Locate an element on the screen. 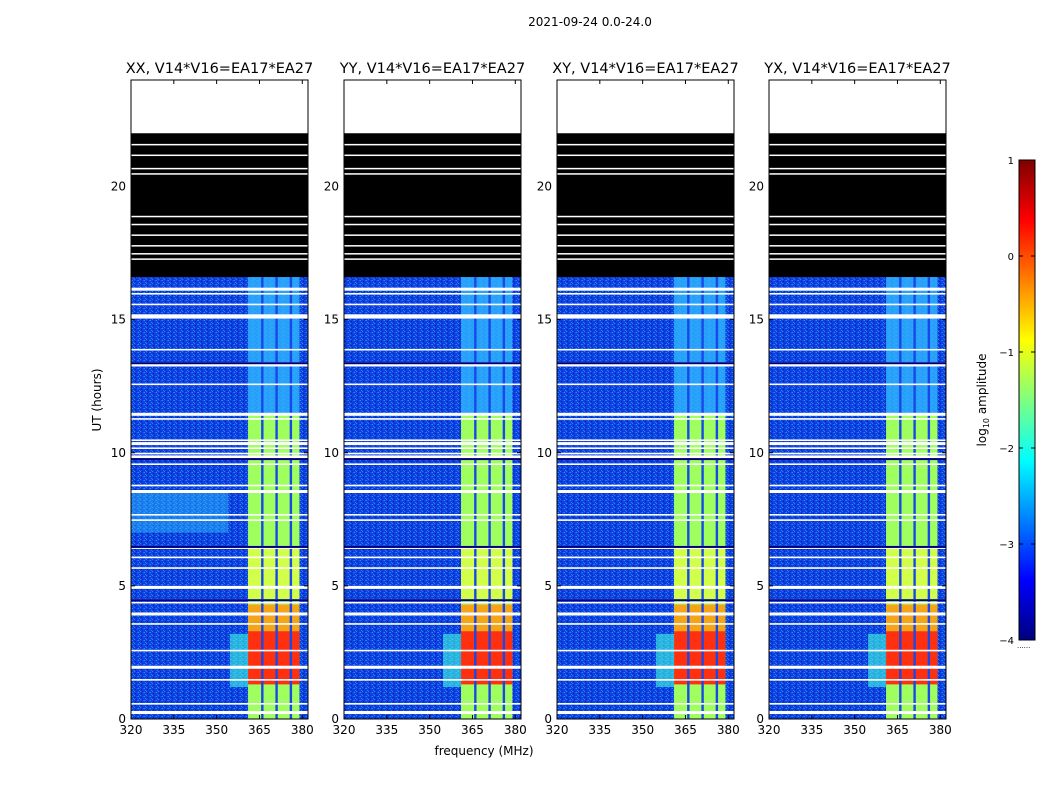  figure-suptitle: 2021-09-24 0.0-24.0 is located at coordinates (590, 22).